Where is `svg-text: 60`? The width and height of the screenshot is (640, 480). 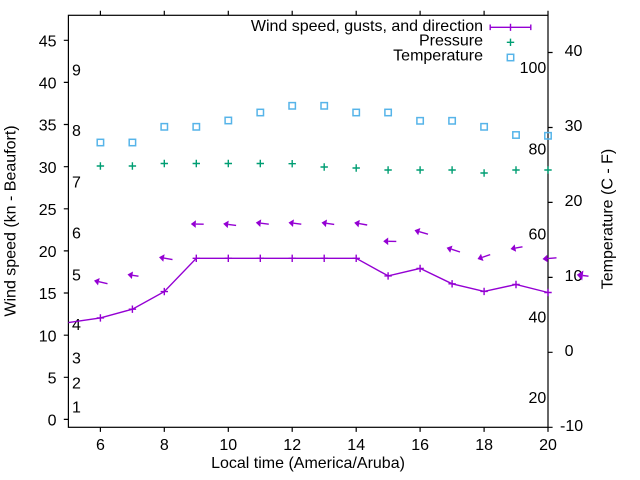
svg-text: 60 is located at coordinates (538, 235).